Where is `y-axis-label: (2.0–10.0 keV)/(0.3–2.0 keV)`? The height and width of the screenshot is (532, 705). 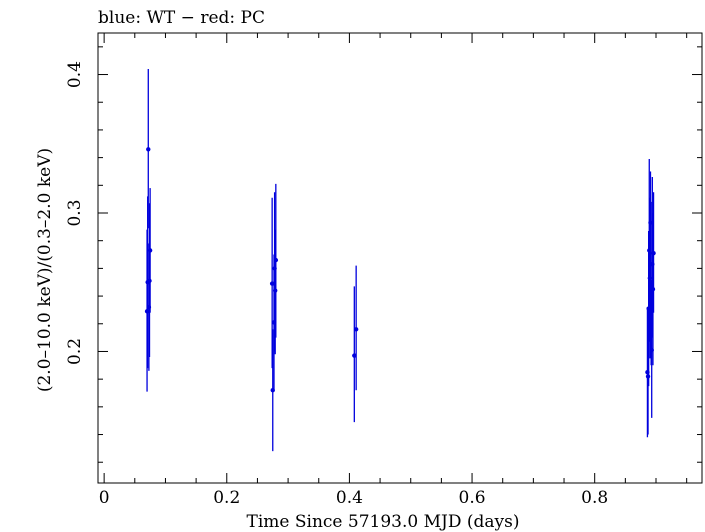
y-axis-label: (2.0–10.0 keV)/(0.3–2.0 keV) is located at coordinates (45, 270).